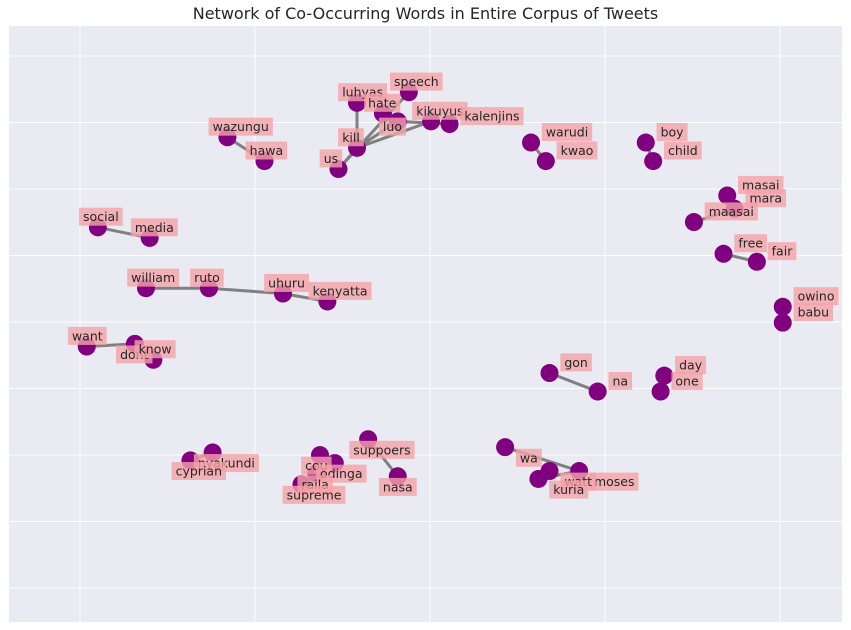 Image resolution: width=851 pixels, height=630 pixels. I want to click on label-warudi: warudi, so click(567, 131).